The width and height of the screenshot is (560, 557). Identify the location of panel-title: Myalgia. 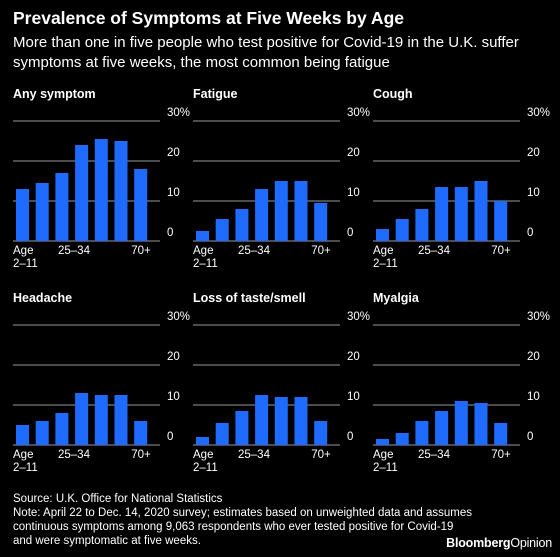
(396, 298).